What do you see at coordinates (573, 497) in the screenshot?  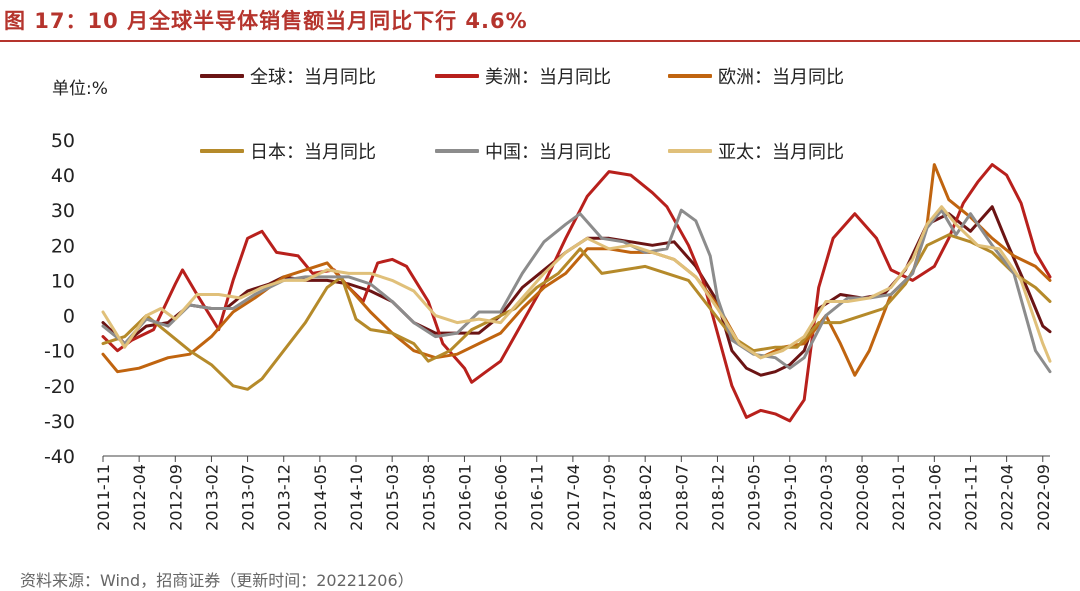 I see `x-tick-label: 2017-04` at bounding box center [573, 497].